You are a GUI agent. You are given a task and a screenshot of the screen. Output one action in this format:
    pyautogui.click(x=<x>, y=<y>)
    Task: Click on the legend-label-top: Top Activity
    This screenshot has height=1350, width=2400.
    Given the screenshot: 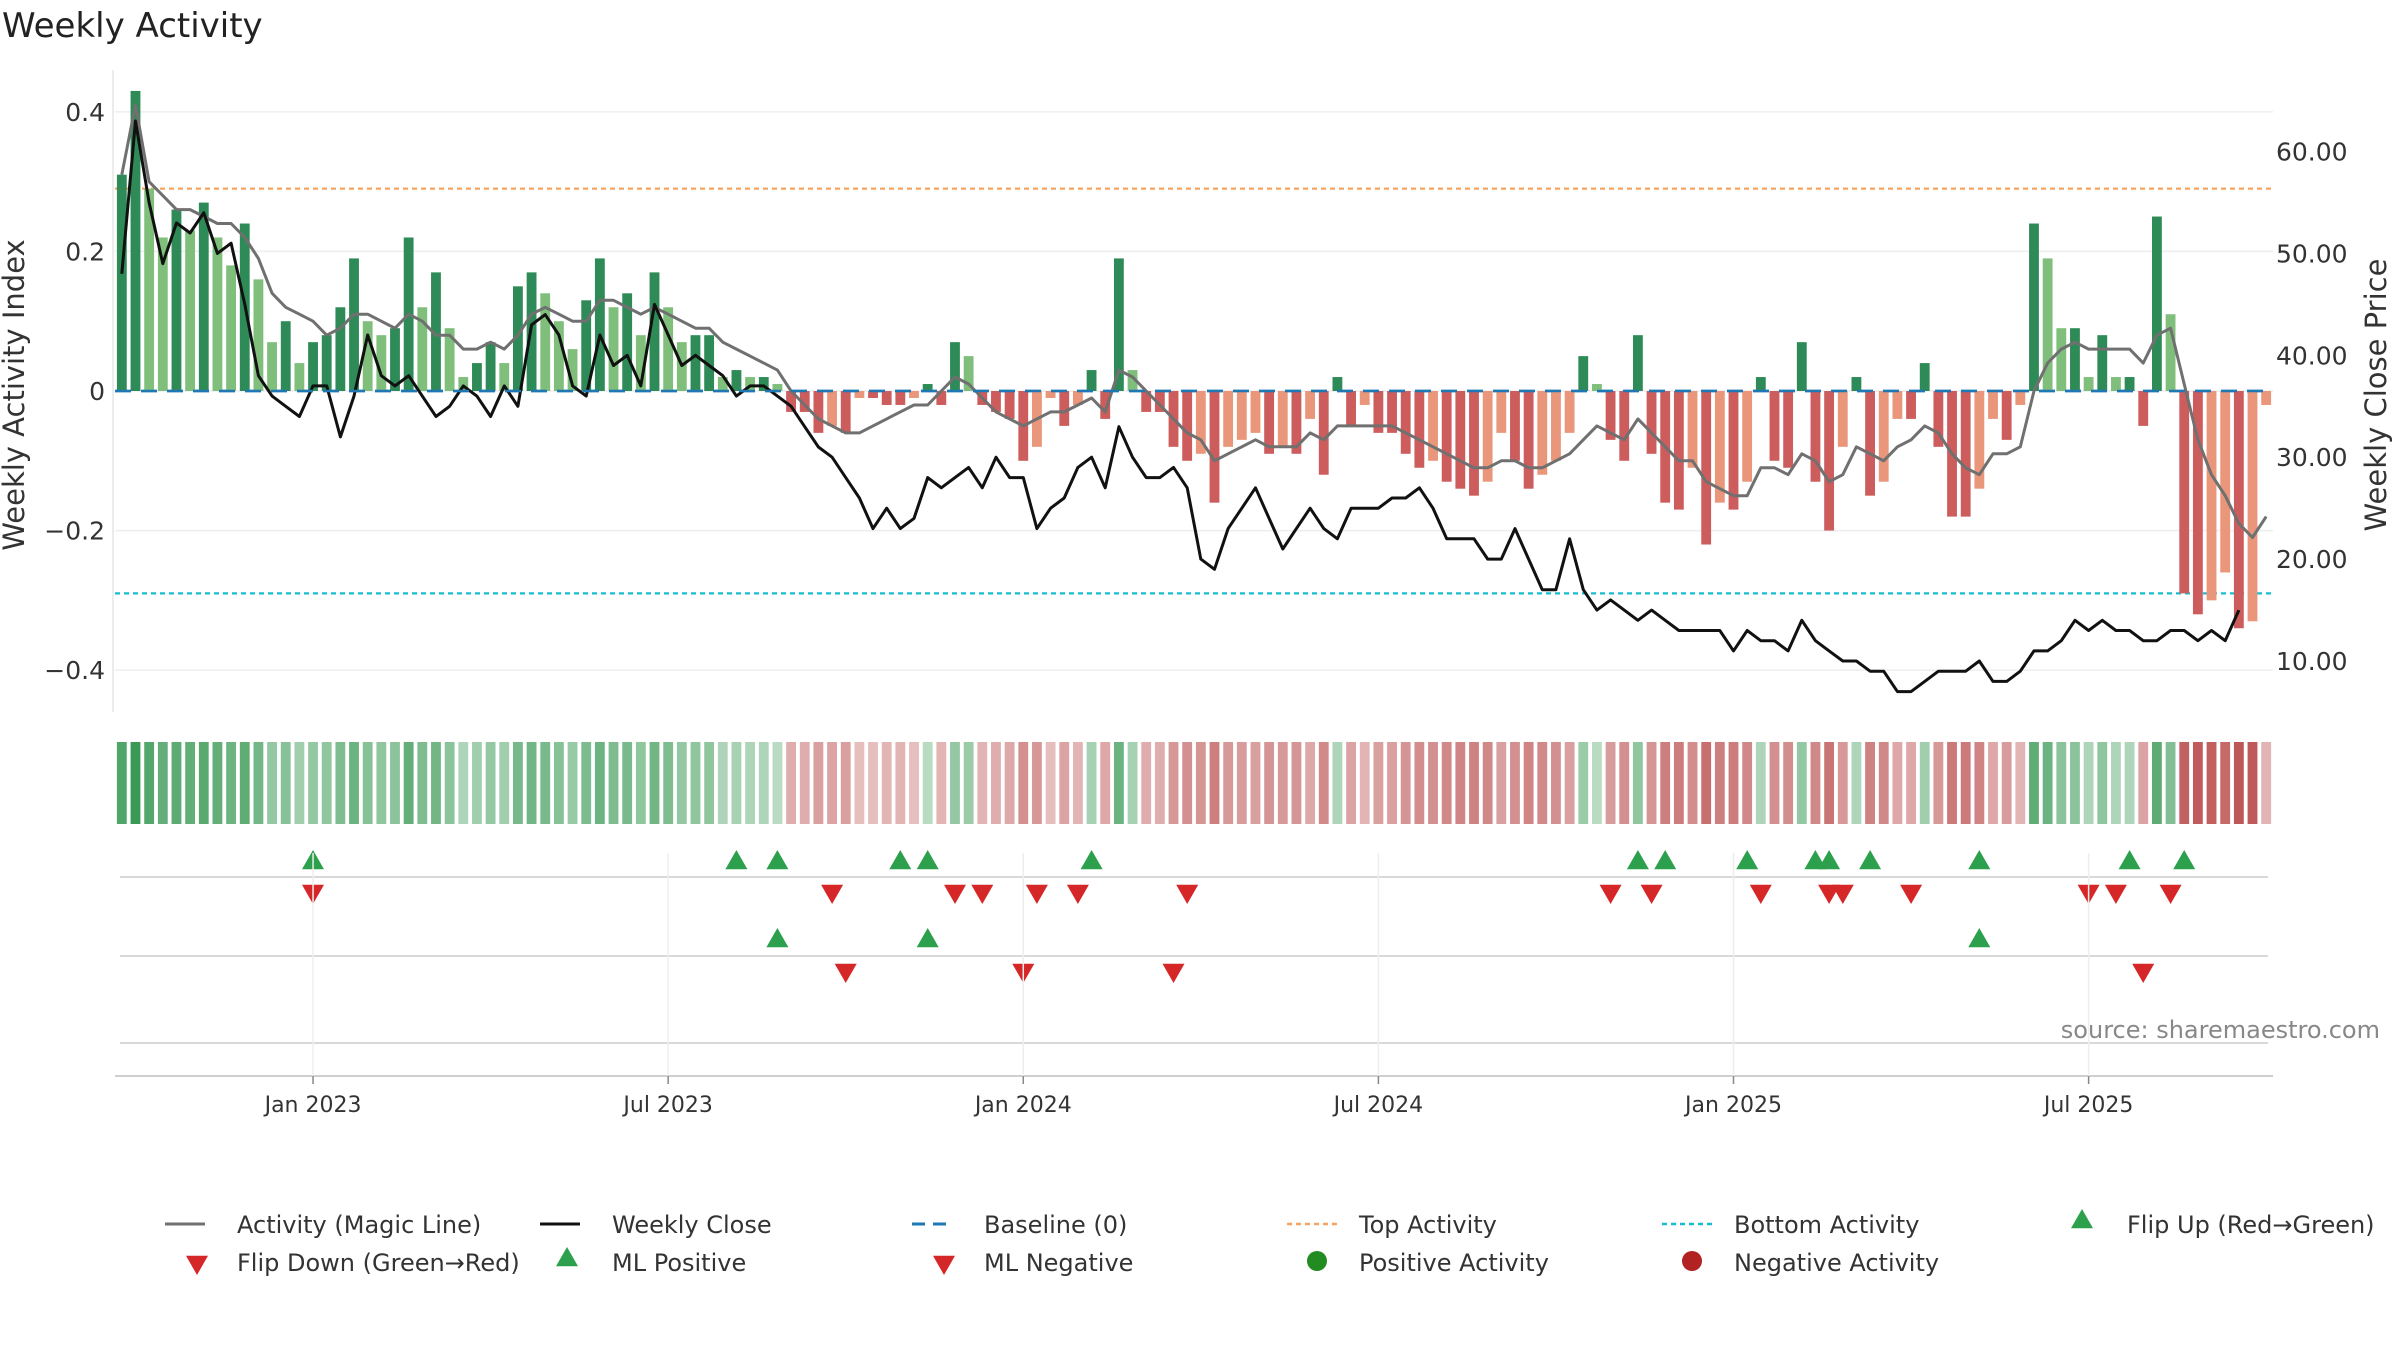 What is the action you would take?
    pyautogui.click(x=1427, y=1225)
    